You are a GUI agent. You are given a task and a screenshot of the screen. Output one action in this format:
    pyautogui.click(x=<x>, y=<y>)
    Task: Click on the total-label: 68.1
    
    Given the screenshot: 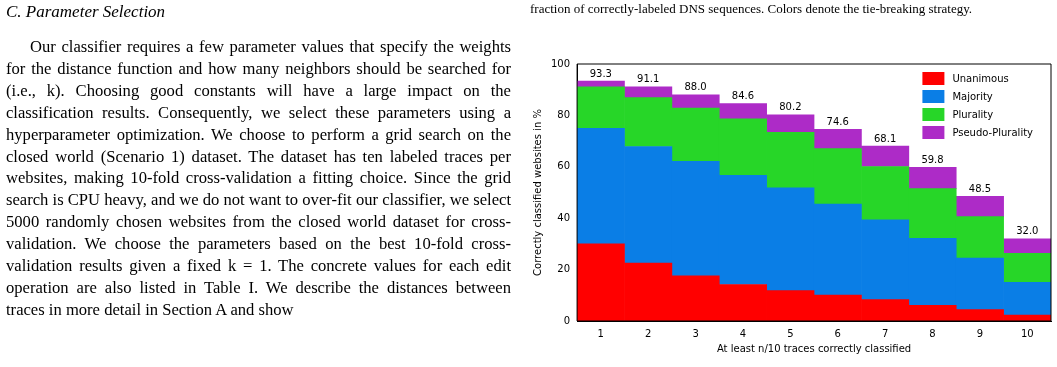 What is the action you would take?
    pyautogui.click(x=885, y=138)
    